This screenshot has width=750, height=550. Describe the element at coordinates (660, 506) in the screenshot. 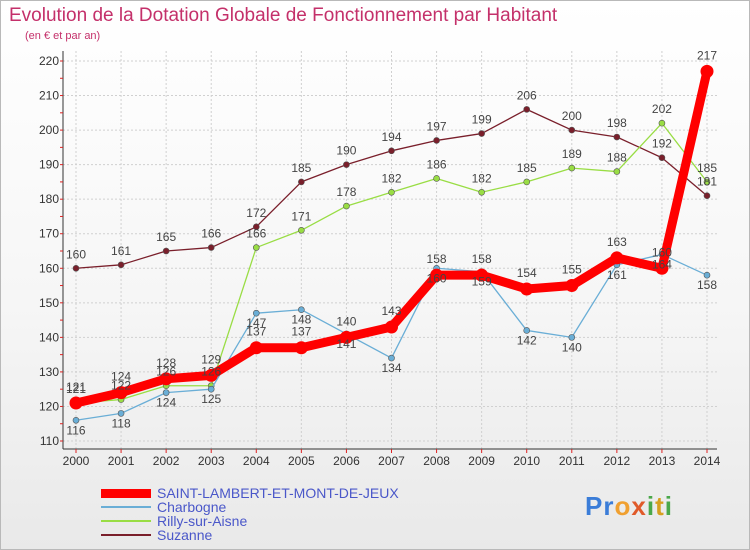

I see `logo-letter: t` at that location.